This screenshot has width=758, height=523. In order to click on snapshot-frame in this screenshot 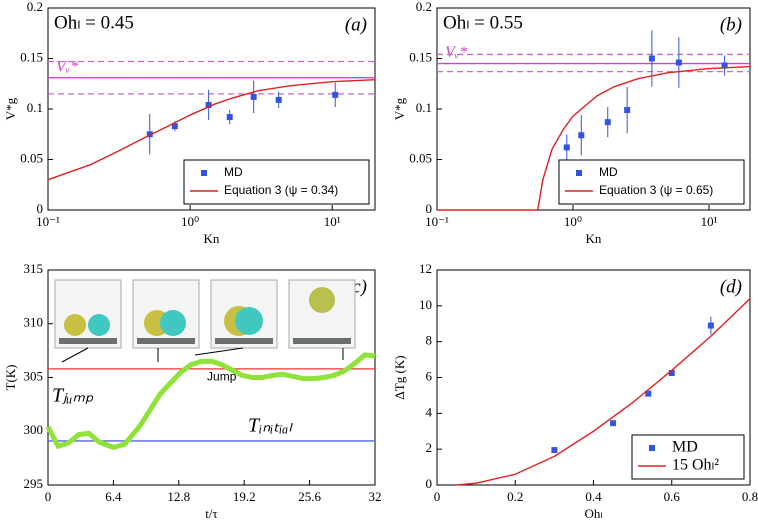, I will do `click(88, 314)`.